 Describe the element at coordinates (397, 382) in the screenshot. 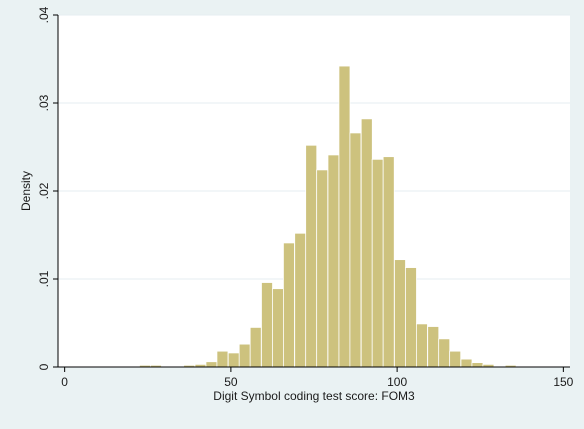

I see `x-tick-label: 100` at that location.